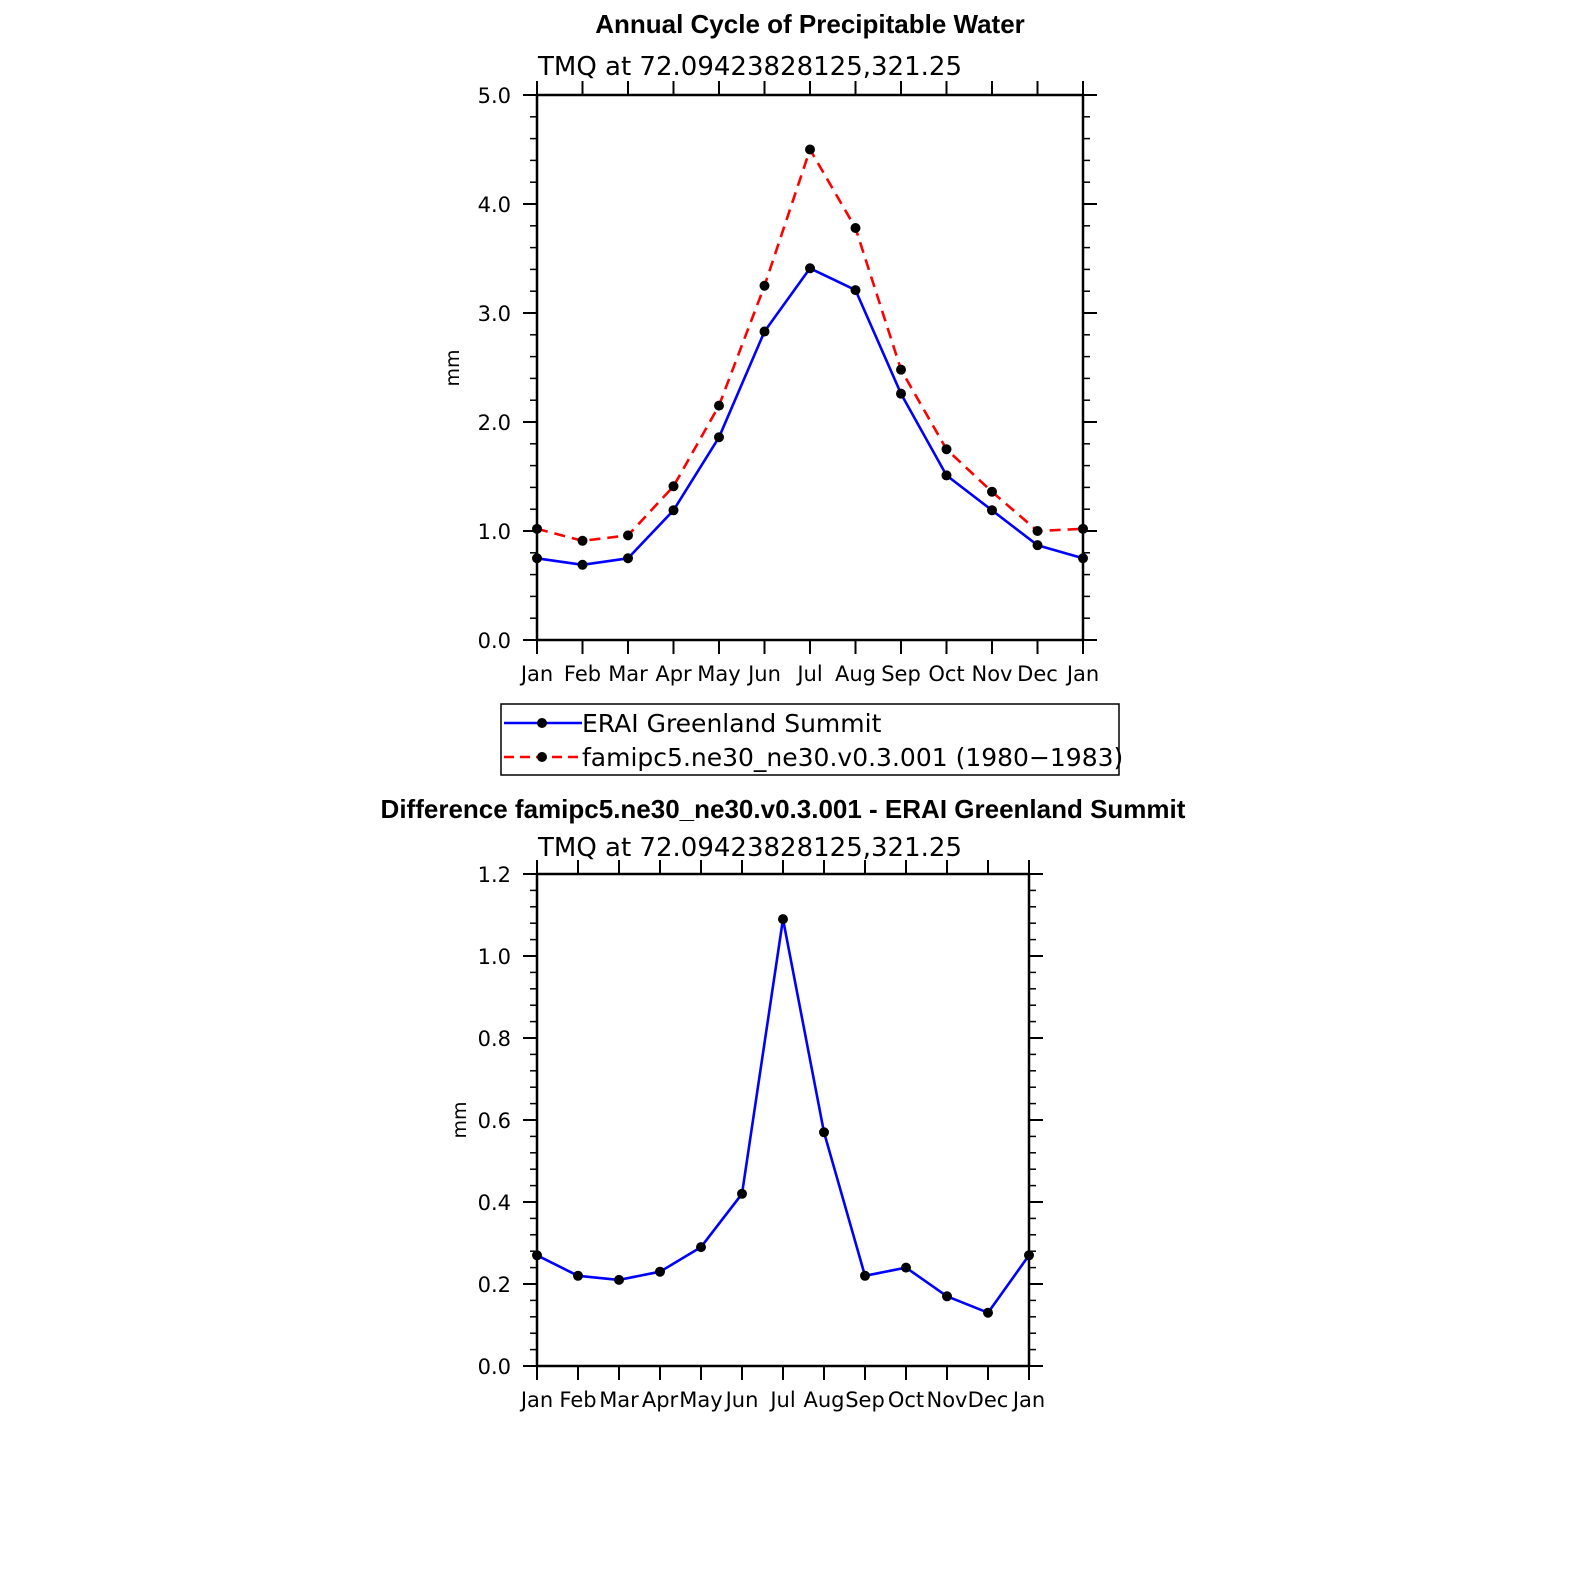 This screenshot has width=1574, height=1574. Describe the element at coordinates (494, 957) in the screenshot. I see `chart2-ytick-label: 1.0` at that location.